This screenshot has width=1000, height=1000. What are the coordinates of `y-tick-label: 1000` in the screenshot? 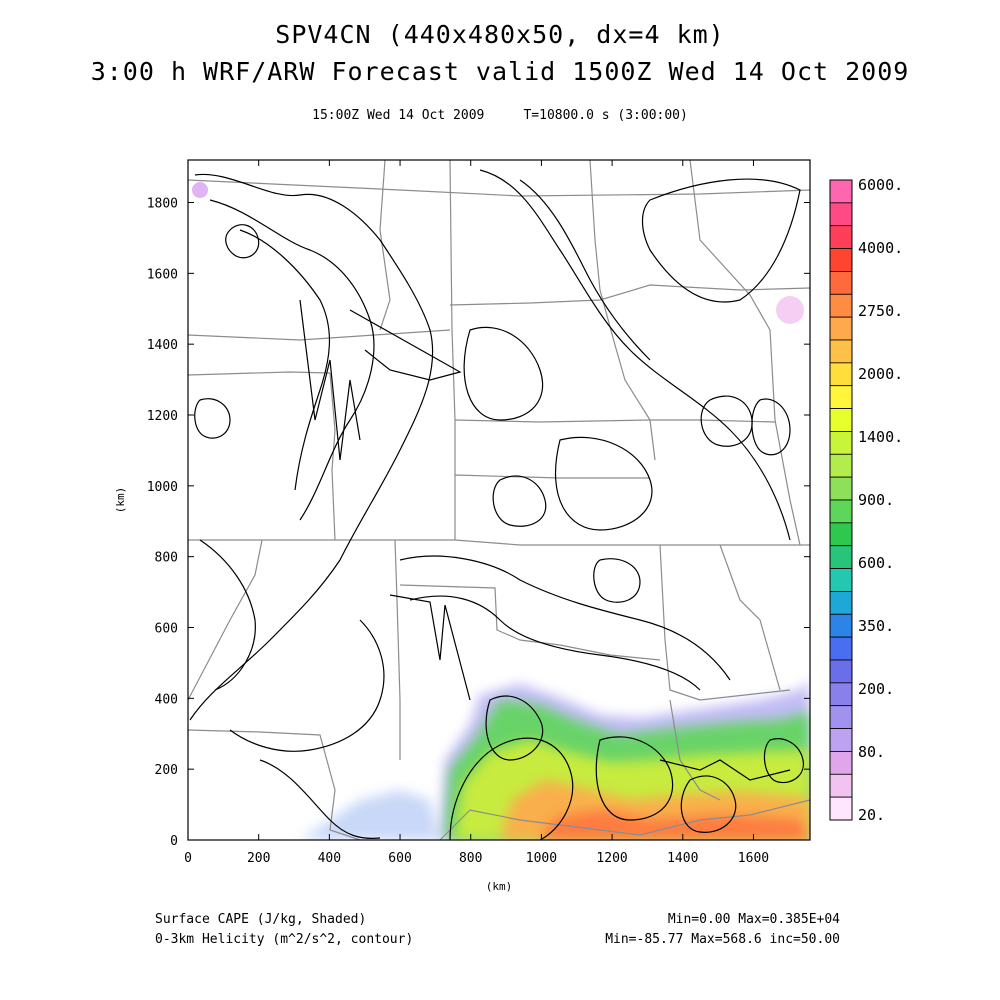 It's located at (162, 487).